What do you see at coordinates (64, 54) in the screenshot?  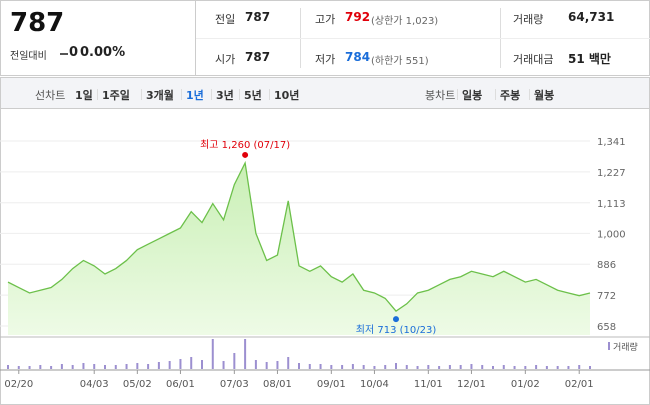 I see `flat-icon` at bounding box center [64, 54].